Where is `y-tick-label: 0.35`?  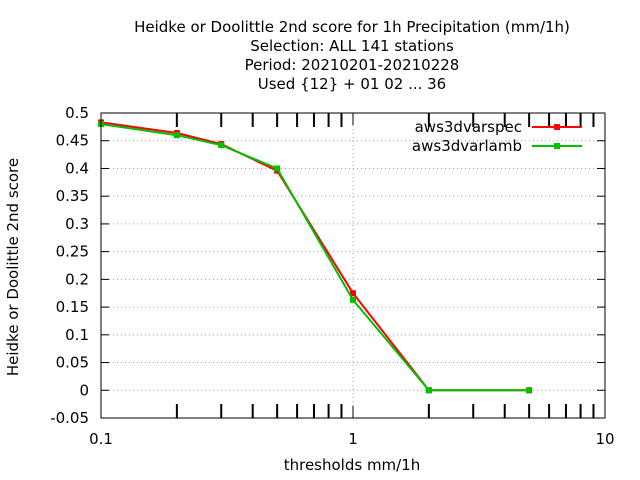
y-tick-label: 0.35 is located at coordinates (72, 196).